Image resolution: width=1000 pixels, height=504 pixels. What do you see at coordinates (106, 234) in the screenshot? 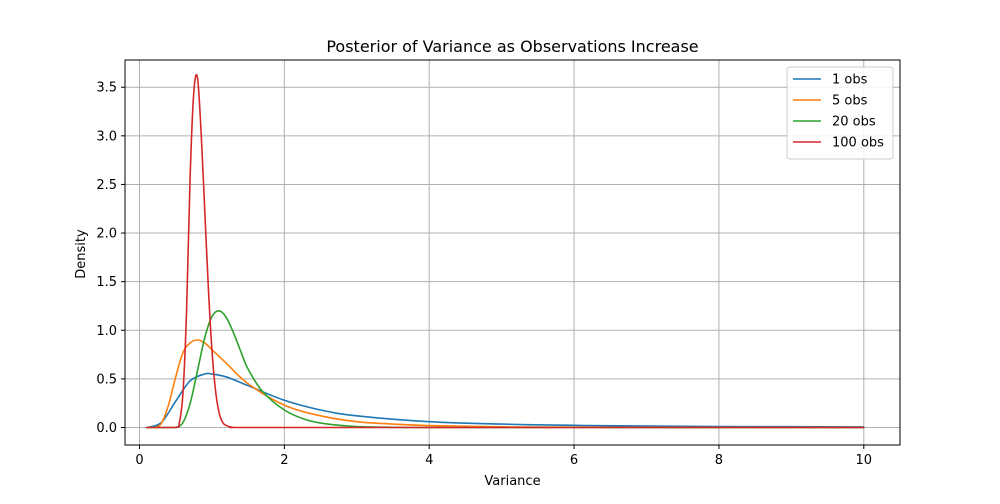
I see `y-tick-label: 2.0` at bounding box center [106, 234].